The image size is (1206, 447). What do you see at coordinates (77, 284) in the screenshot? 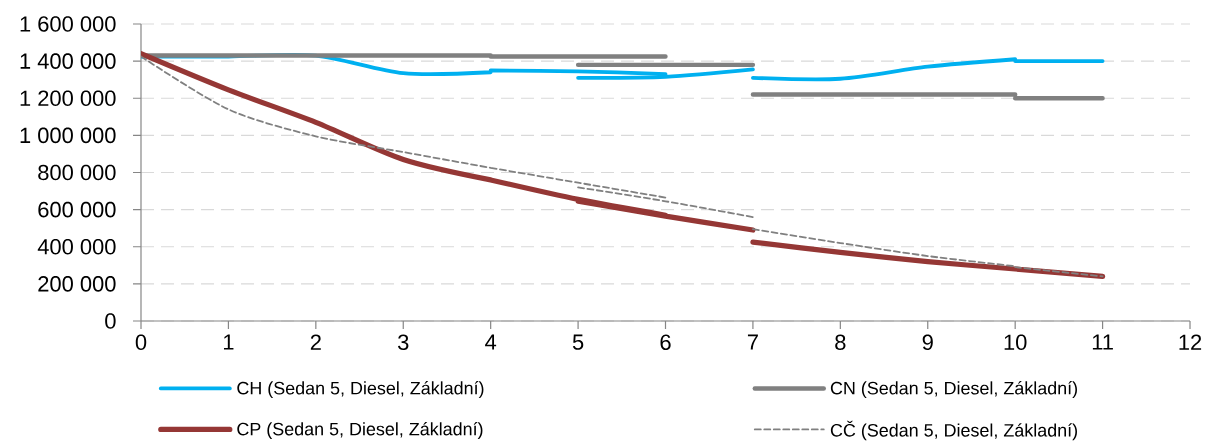
I see `y-tick-label: 200 000` at bounding box center [77, 284].